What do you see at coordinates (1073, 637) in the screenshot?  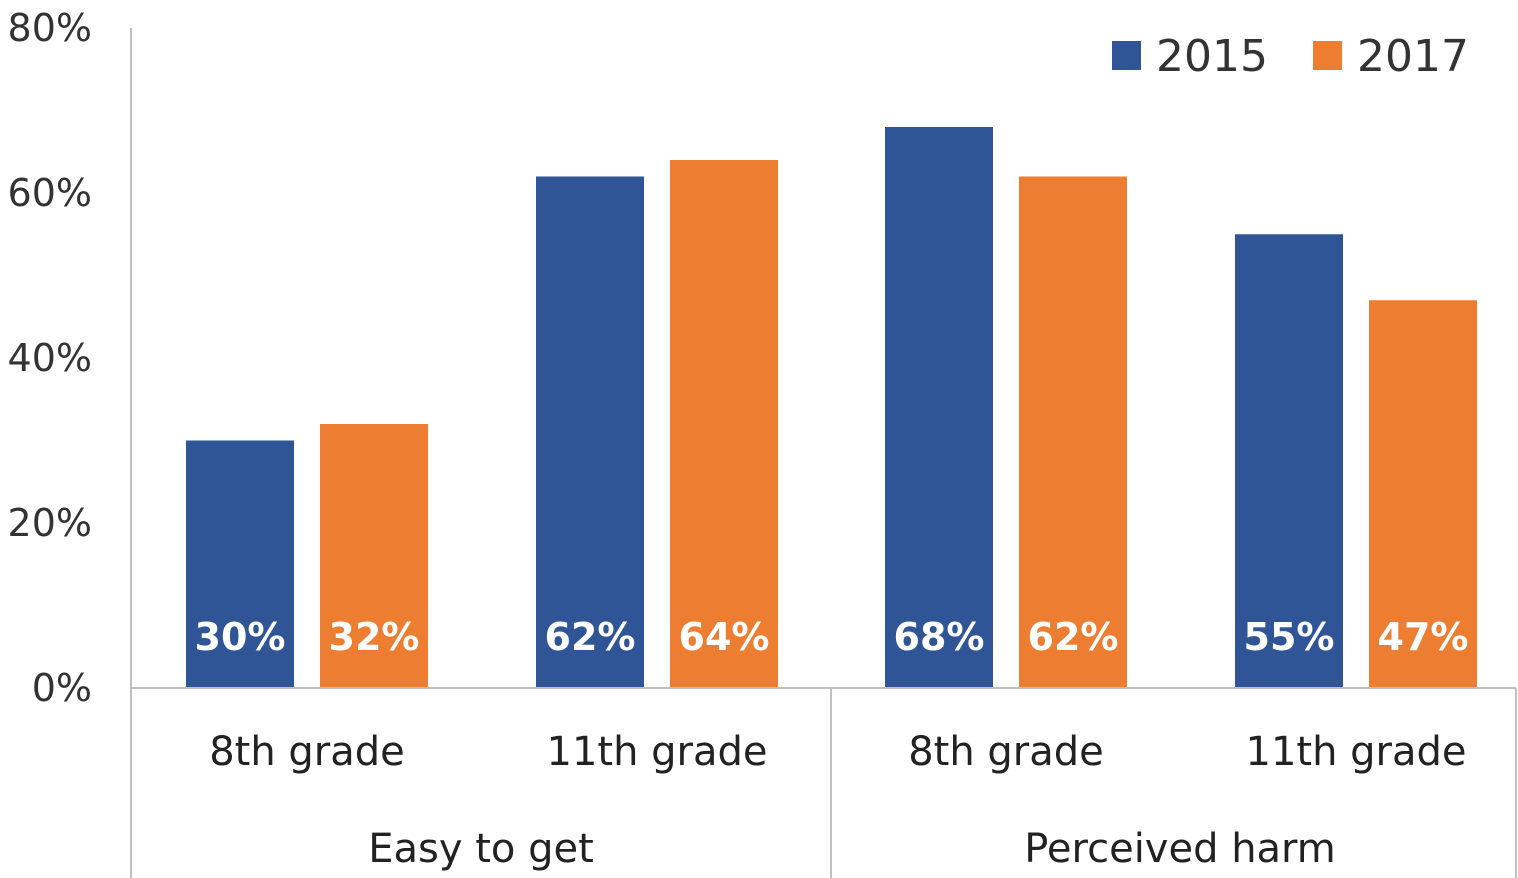 I see `data-label-2017-2: 62%` at bounding box center [1073, 637].